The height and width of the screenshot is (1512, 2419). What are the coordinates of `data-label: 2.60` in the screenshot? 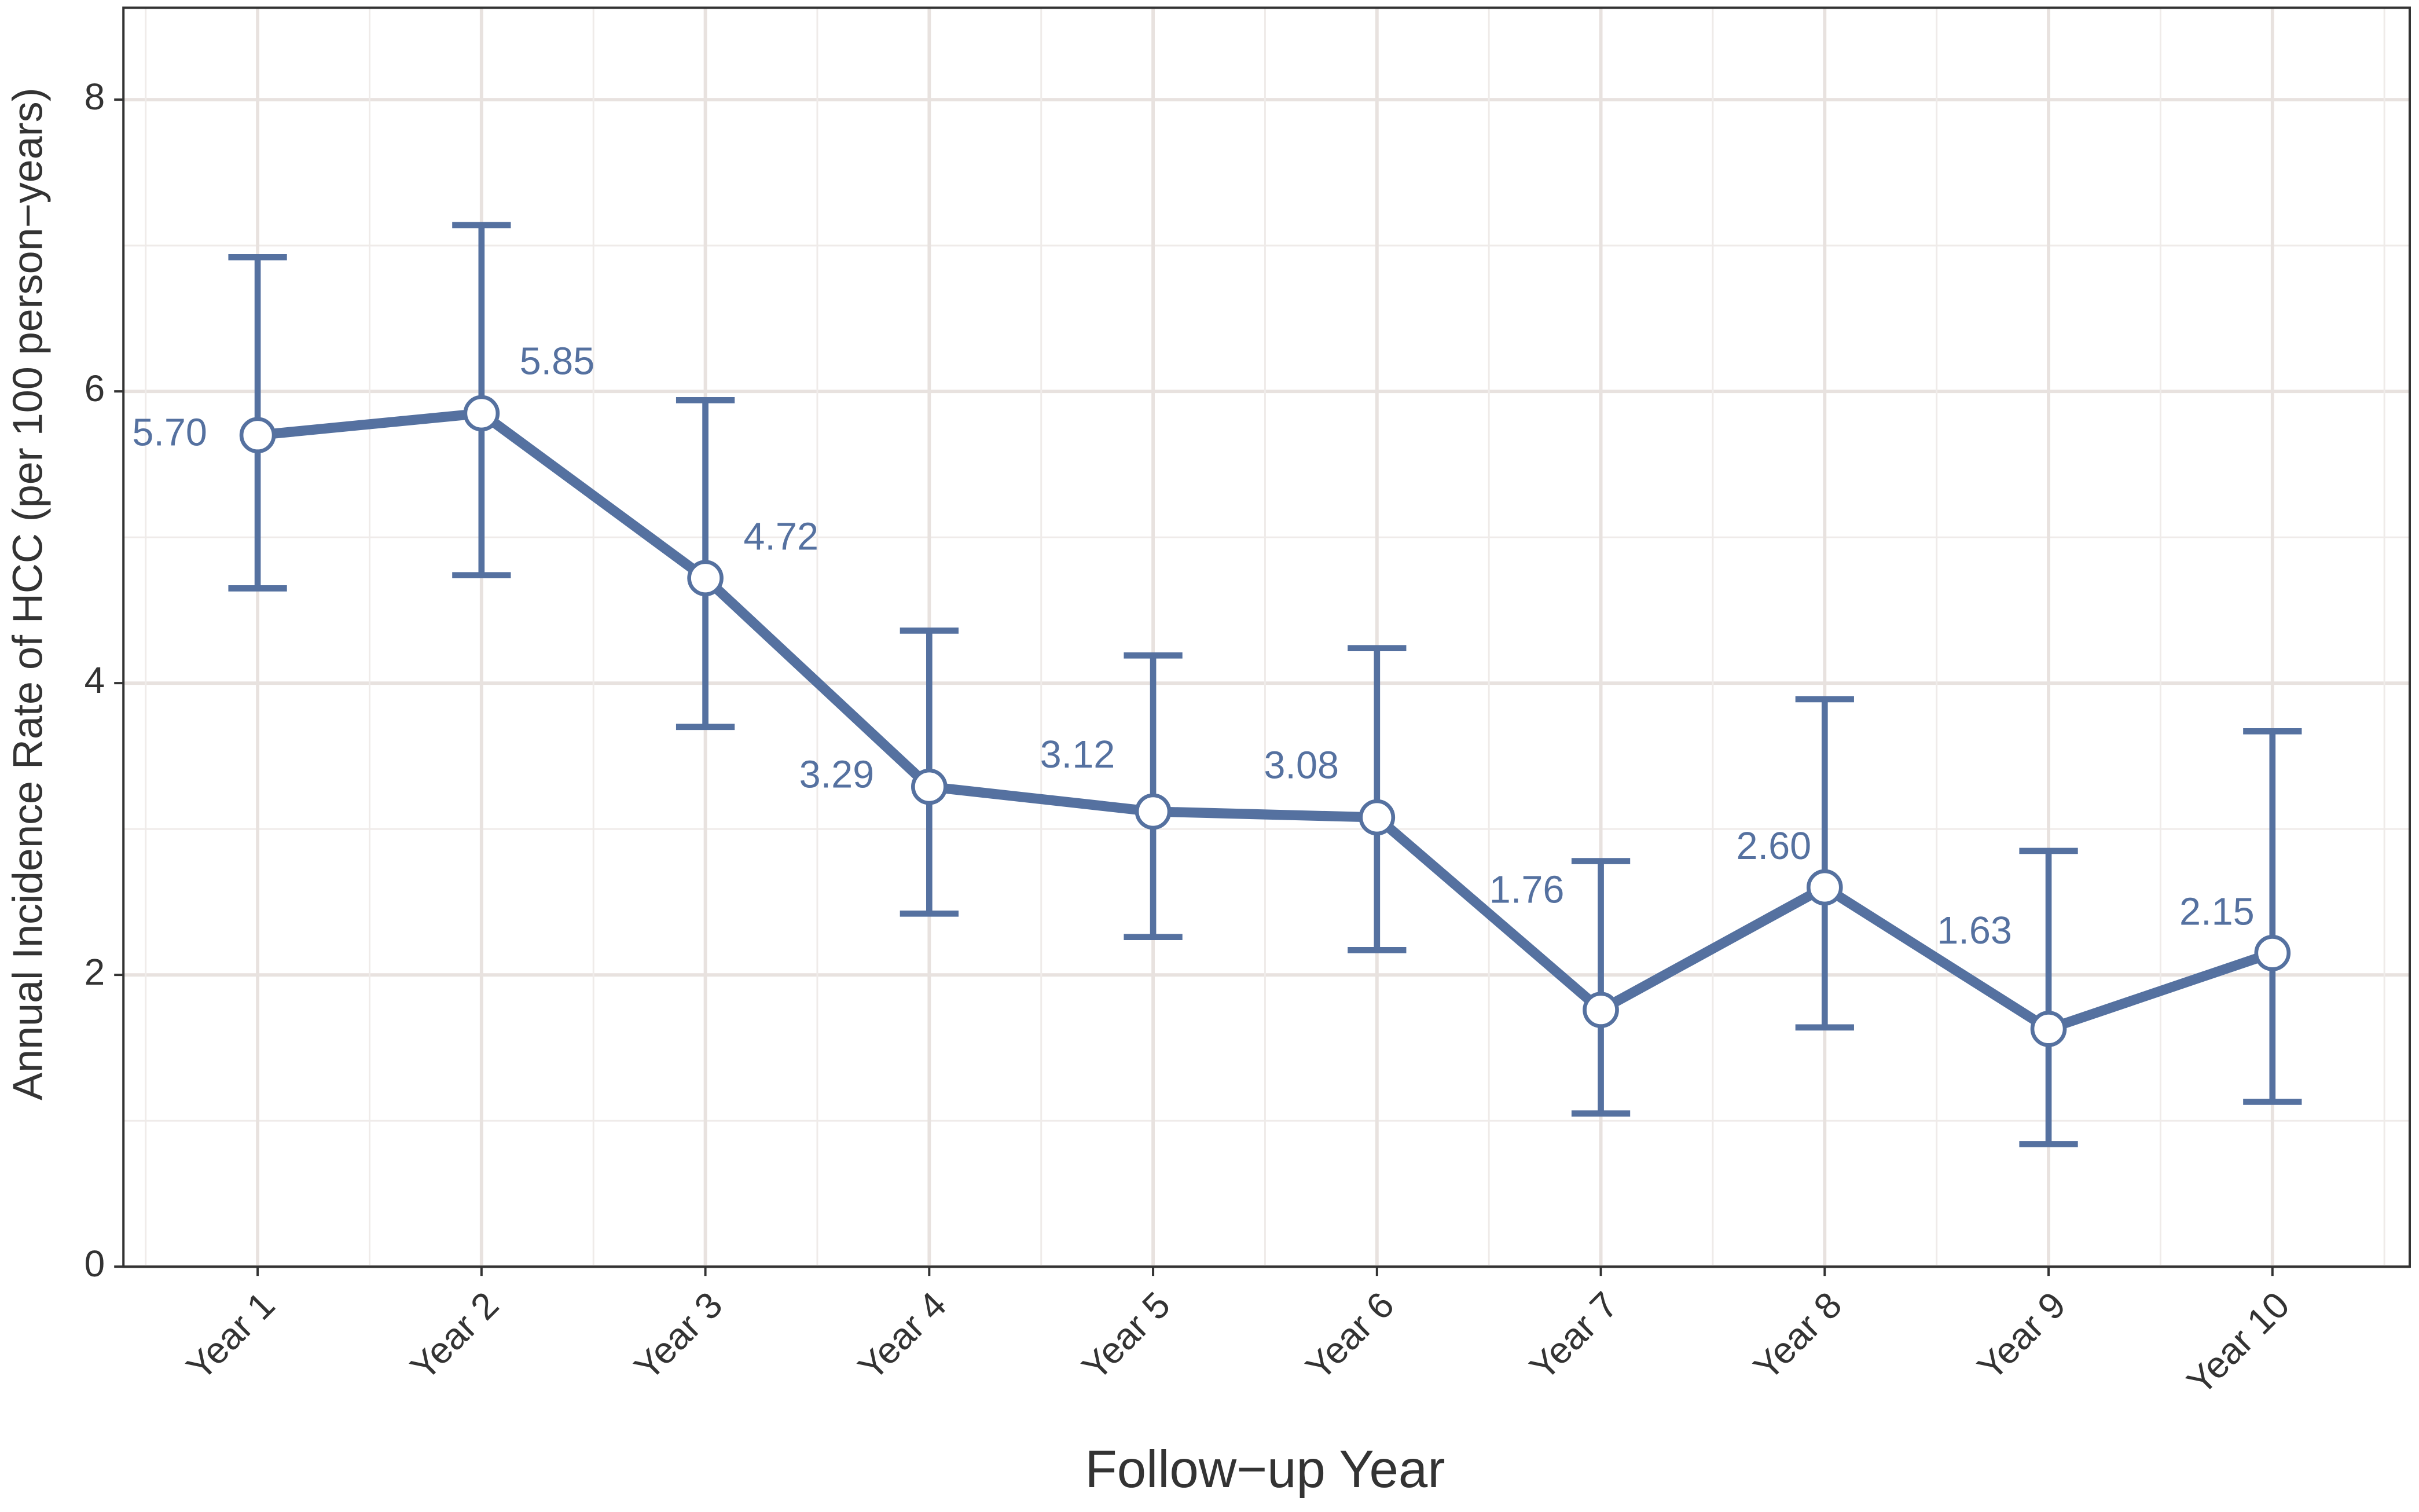 It's located at (1774, 846).